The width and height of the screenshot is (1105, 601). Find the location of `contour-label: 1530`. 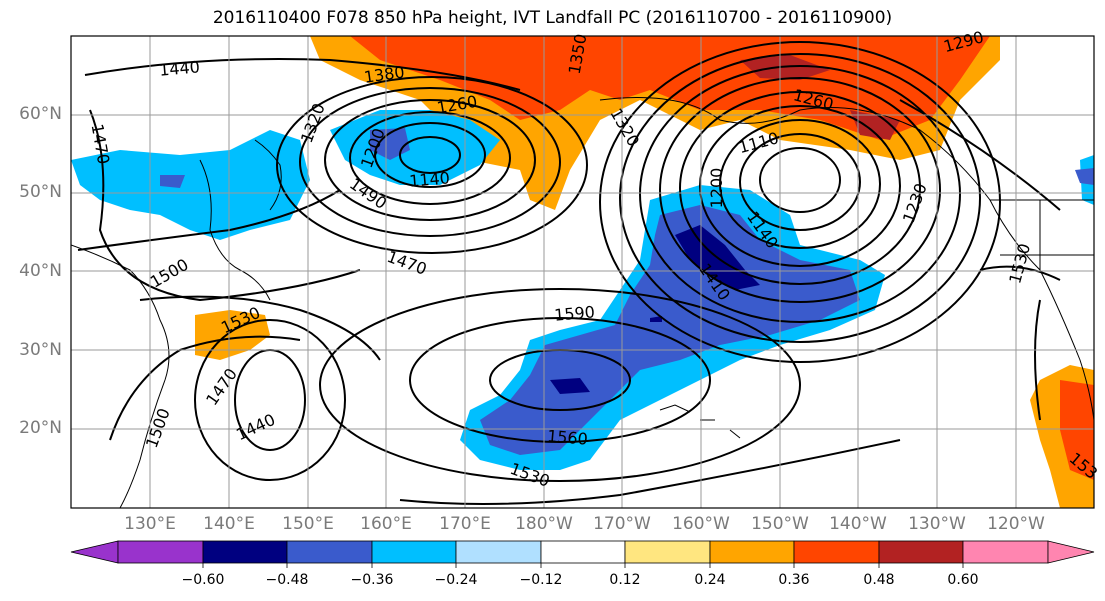

contour-label: 1530 is located at coordinates (1019, 263).